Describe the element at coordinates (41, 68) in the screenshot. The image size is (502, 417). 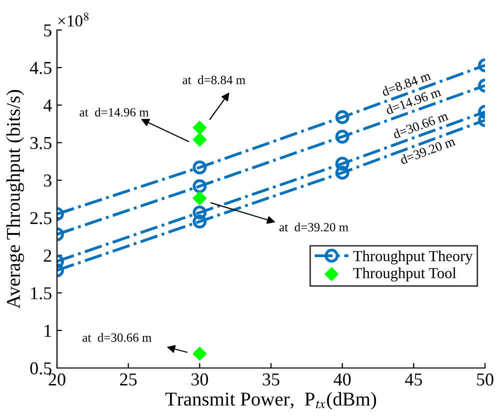
I see `y-tick-label: 4.5` at that location.